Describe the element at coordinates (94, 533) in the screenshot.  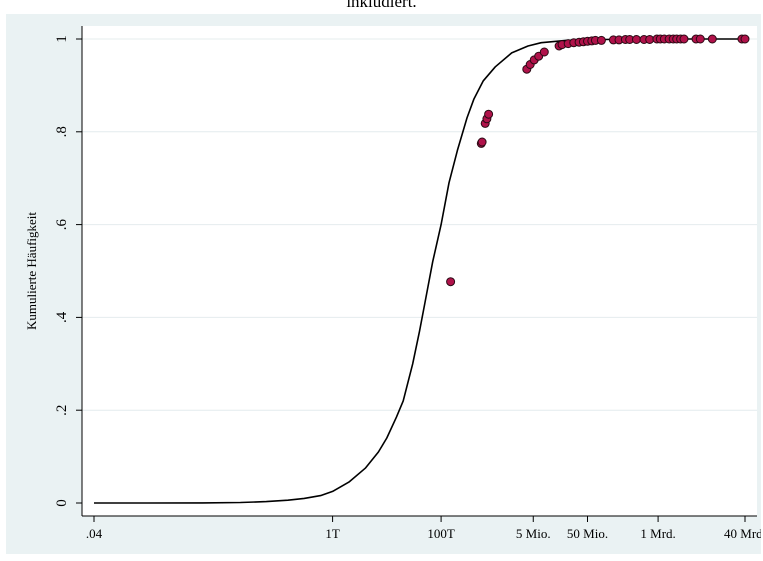
I see `x-tick-label: .04` at that location.